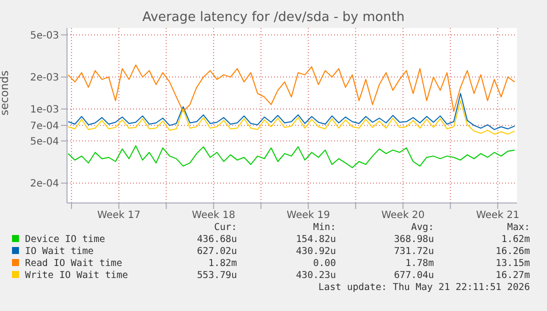  What do you see at coordinates (513, 276) in the screenshot?
I see `text: 16.27m` at bounding box center [513, 276].